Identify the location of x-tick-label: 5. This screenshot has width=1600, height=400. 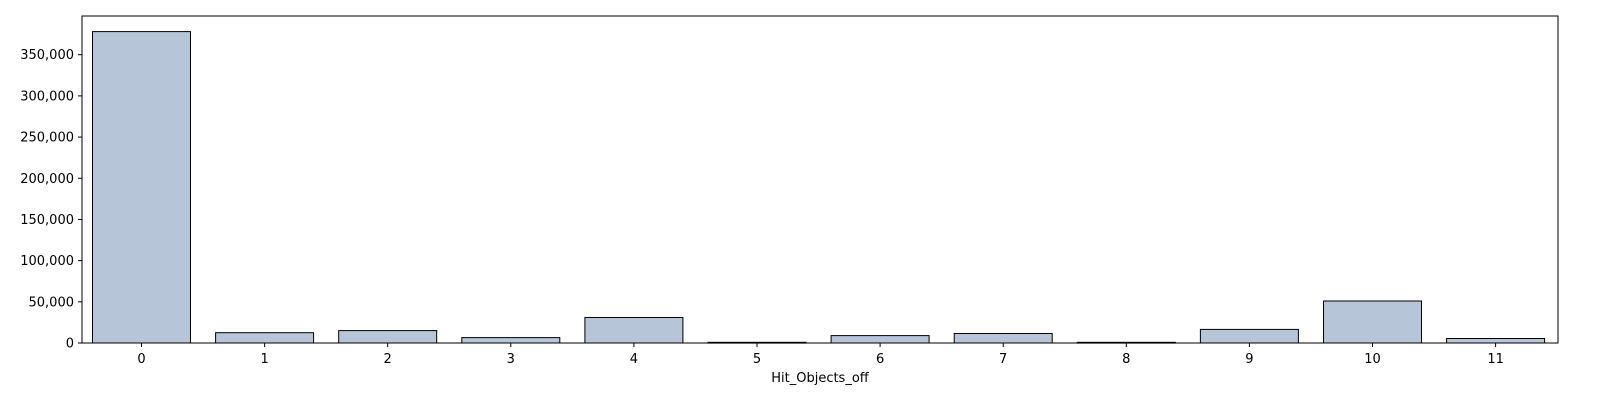
(757, 359).